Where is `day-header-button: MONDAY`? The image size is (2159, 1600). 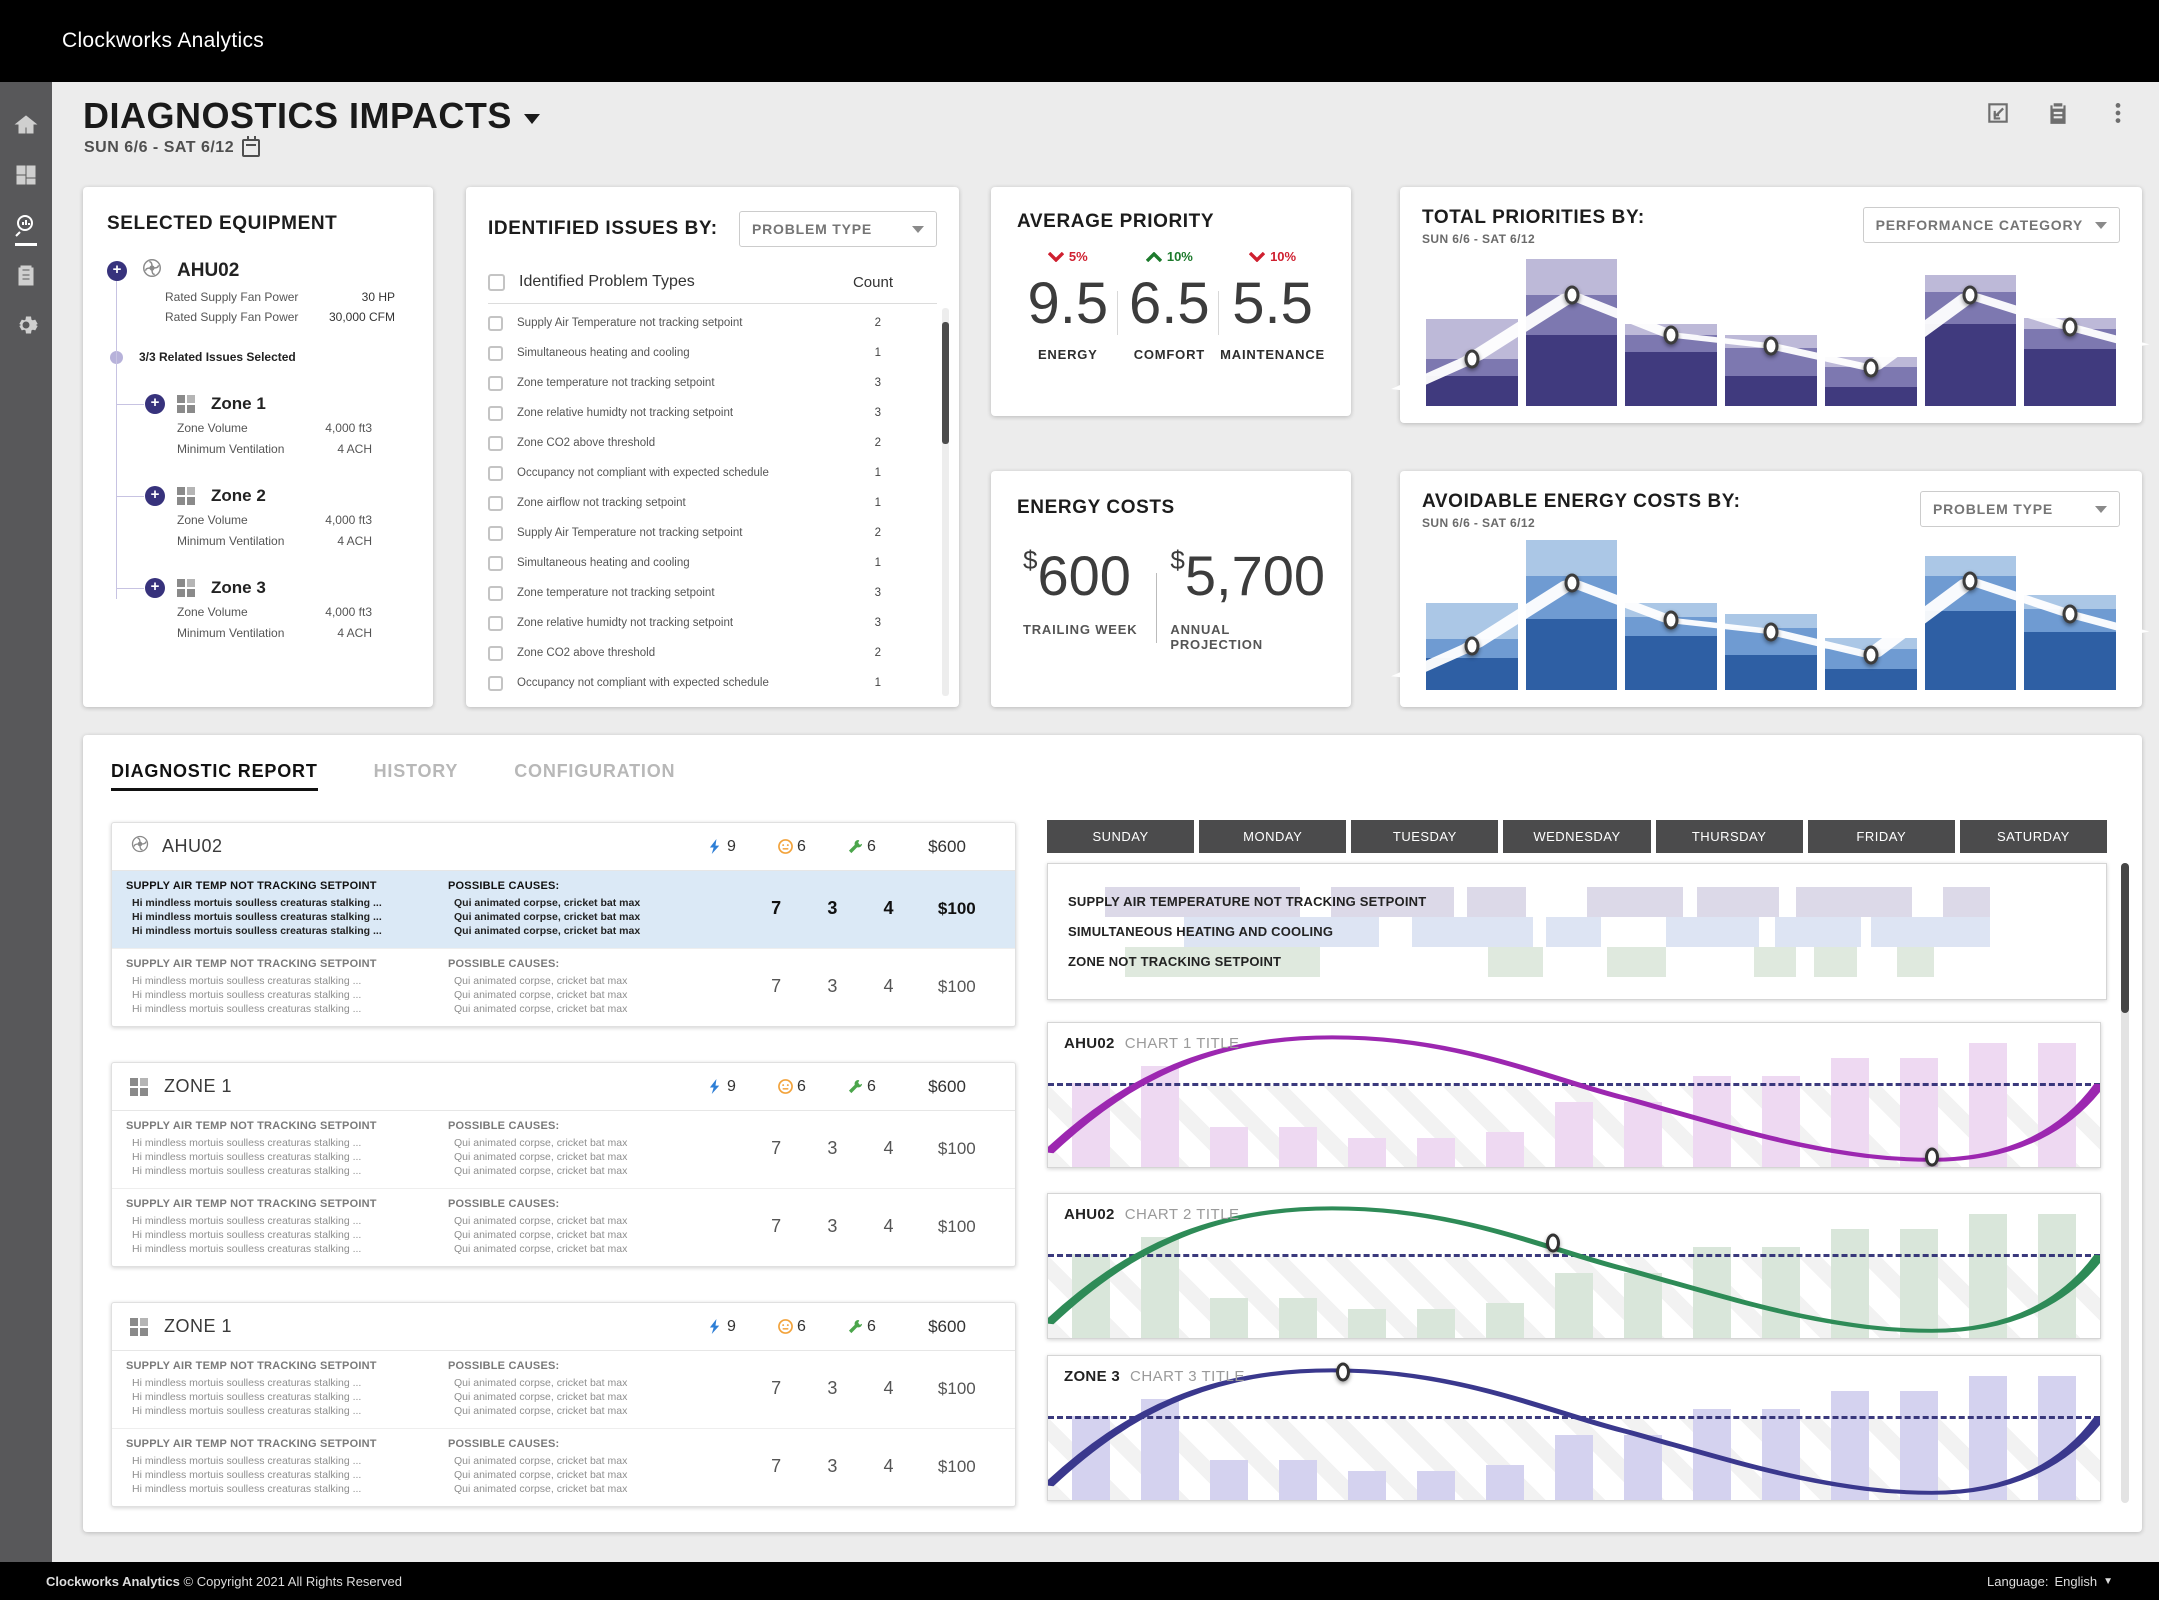 day-header-button: MONDAY is located at coordinates (1273, 836).